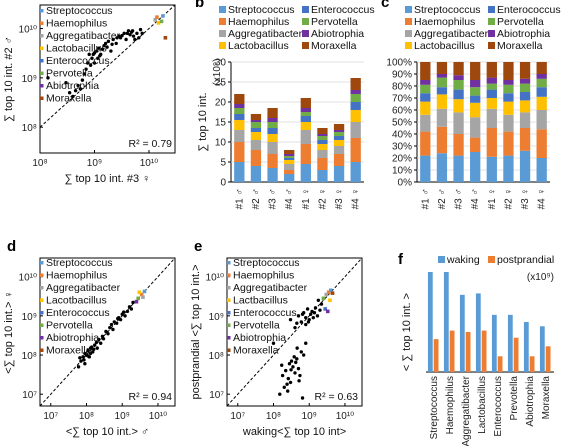 The width and height of the screenshot is (566, 446). What do you see at coordinates (459, 198) in the screenshot?
I see `x-category-label: #3 ♂` at bounding box center [459, 198].